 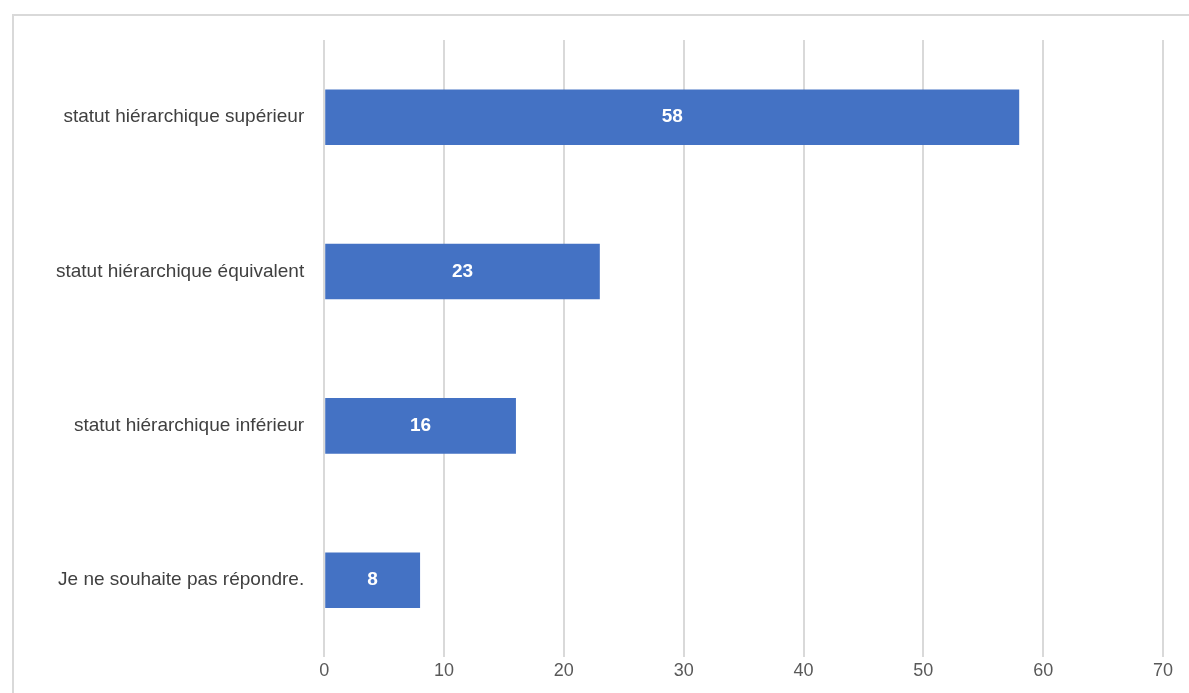 What do you see at coordinates (181, 579) in the screenshot?
I see `y-tick-label: Je ne souhaite pas répondre.` at bounding box center [181, 579].